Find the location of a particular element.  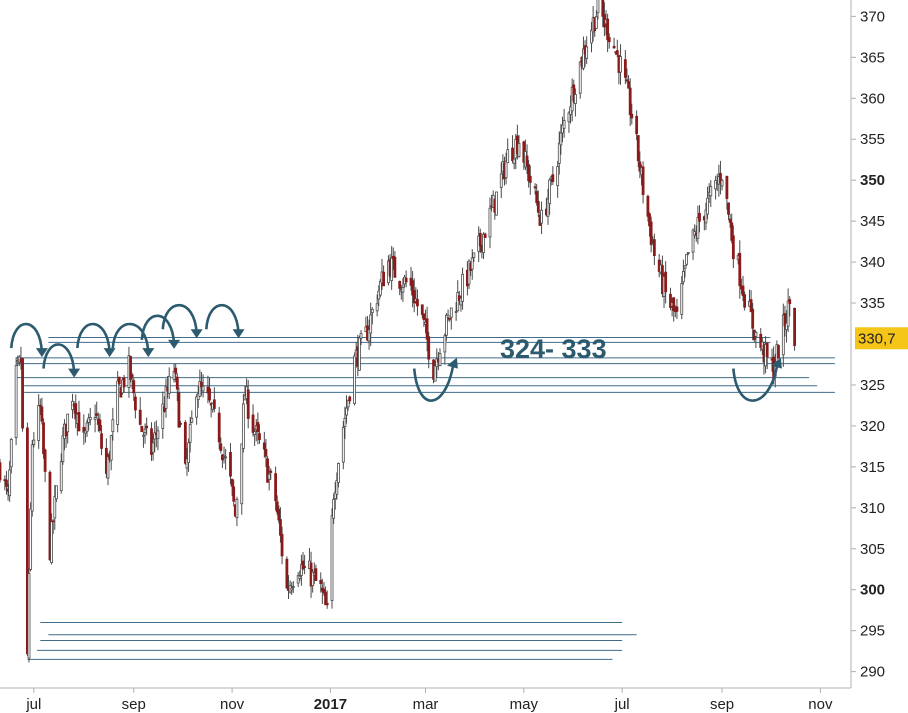

x-tick-label: 2017 is located at coordinates (330, 704).